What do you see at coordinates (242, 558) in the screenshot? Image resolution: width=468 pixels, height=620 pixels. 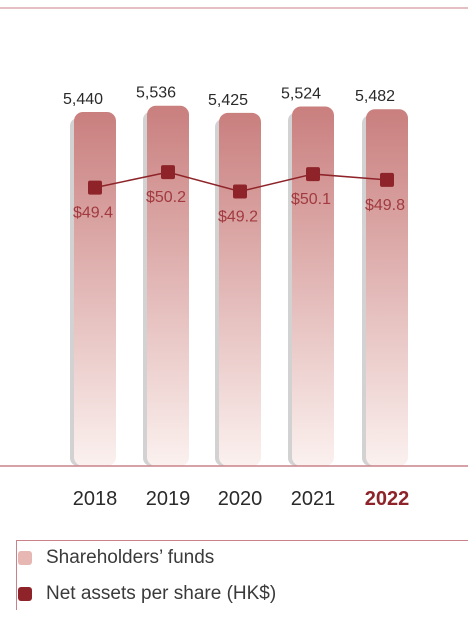 I see `legend-item-shareholders-funds: Shareholders’ funds` at bounding box center [242, 558].